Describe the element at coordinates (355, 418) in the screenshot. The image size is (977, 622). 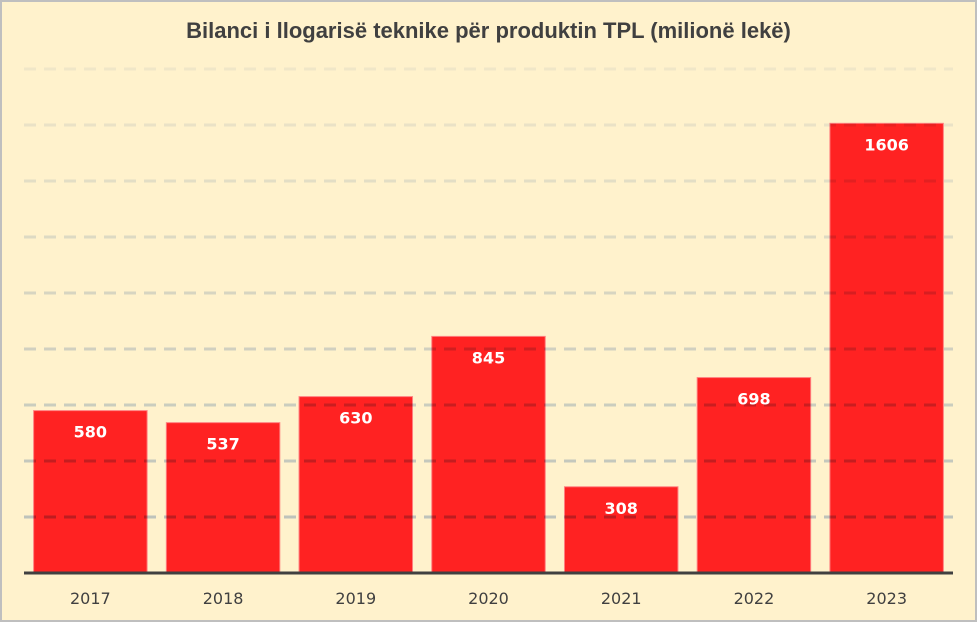
I see `data-label-2019: 630` at that location.